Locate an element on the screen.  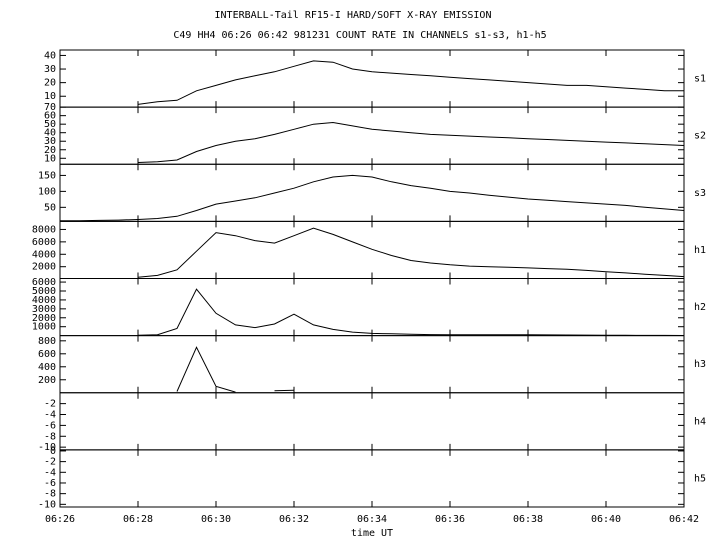
x-tick-label: 06:36 is located at coordinates (450, 519).